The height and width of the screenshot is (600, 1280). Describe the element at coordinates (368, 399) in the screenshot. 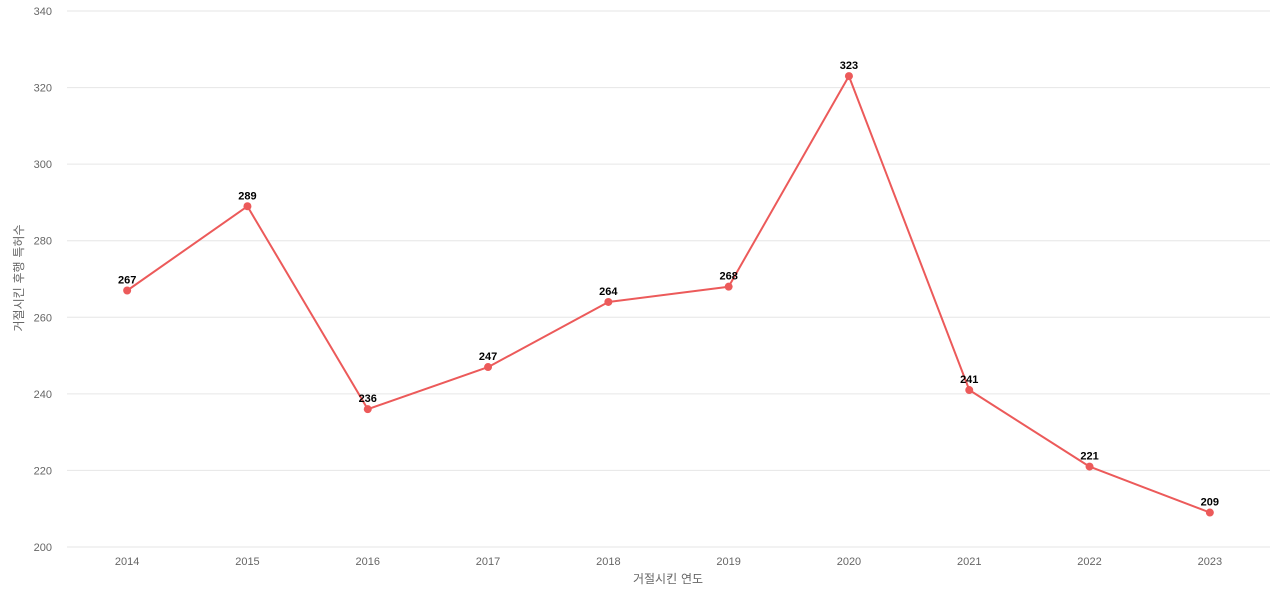

I see `data-label: 236` at that location.